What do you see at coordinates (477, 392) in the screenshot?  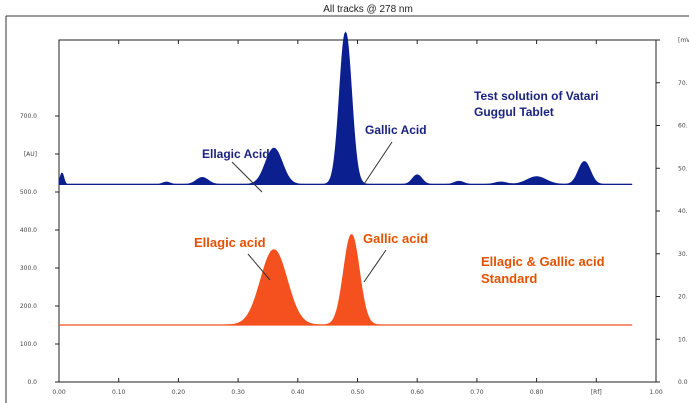 I see `x-tick-label: 0.70` at bounding box center [477, 392].